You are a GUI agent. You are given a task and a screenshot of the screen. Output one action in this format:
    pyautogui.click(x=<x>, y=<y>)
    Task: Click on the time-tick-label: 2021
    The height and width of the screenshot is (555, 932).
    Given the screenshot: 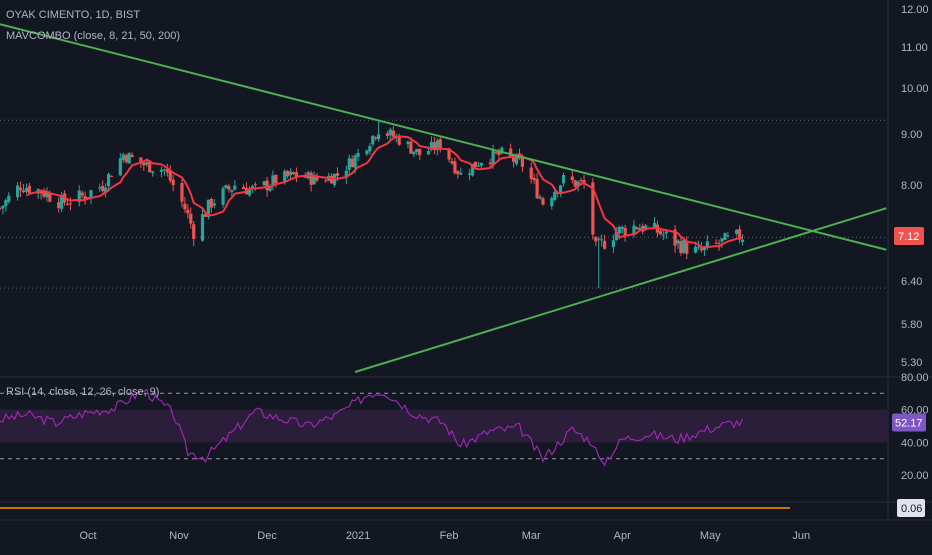 What is the action you would take?
    pyautogui.click(x=358, y=536)
    